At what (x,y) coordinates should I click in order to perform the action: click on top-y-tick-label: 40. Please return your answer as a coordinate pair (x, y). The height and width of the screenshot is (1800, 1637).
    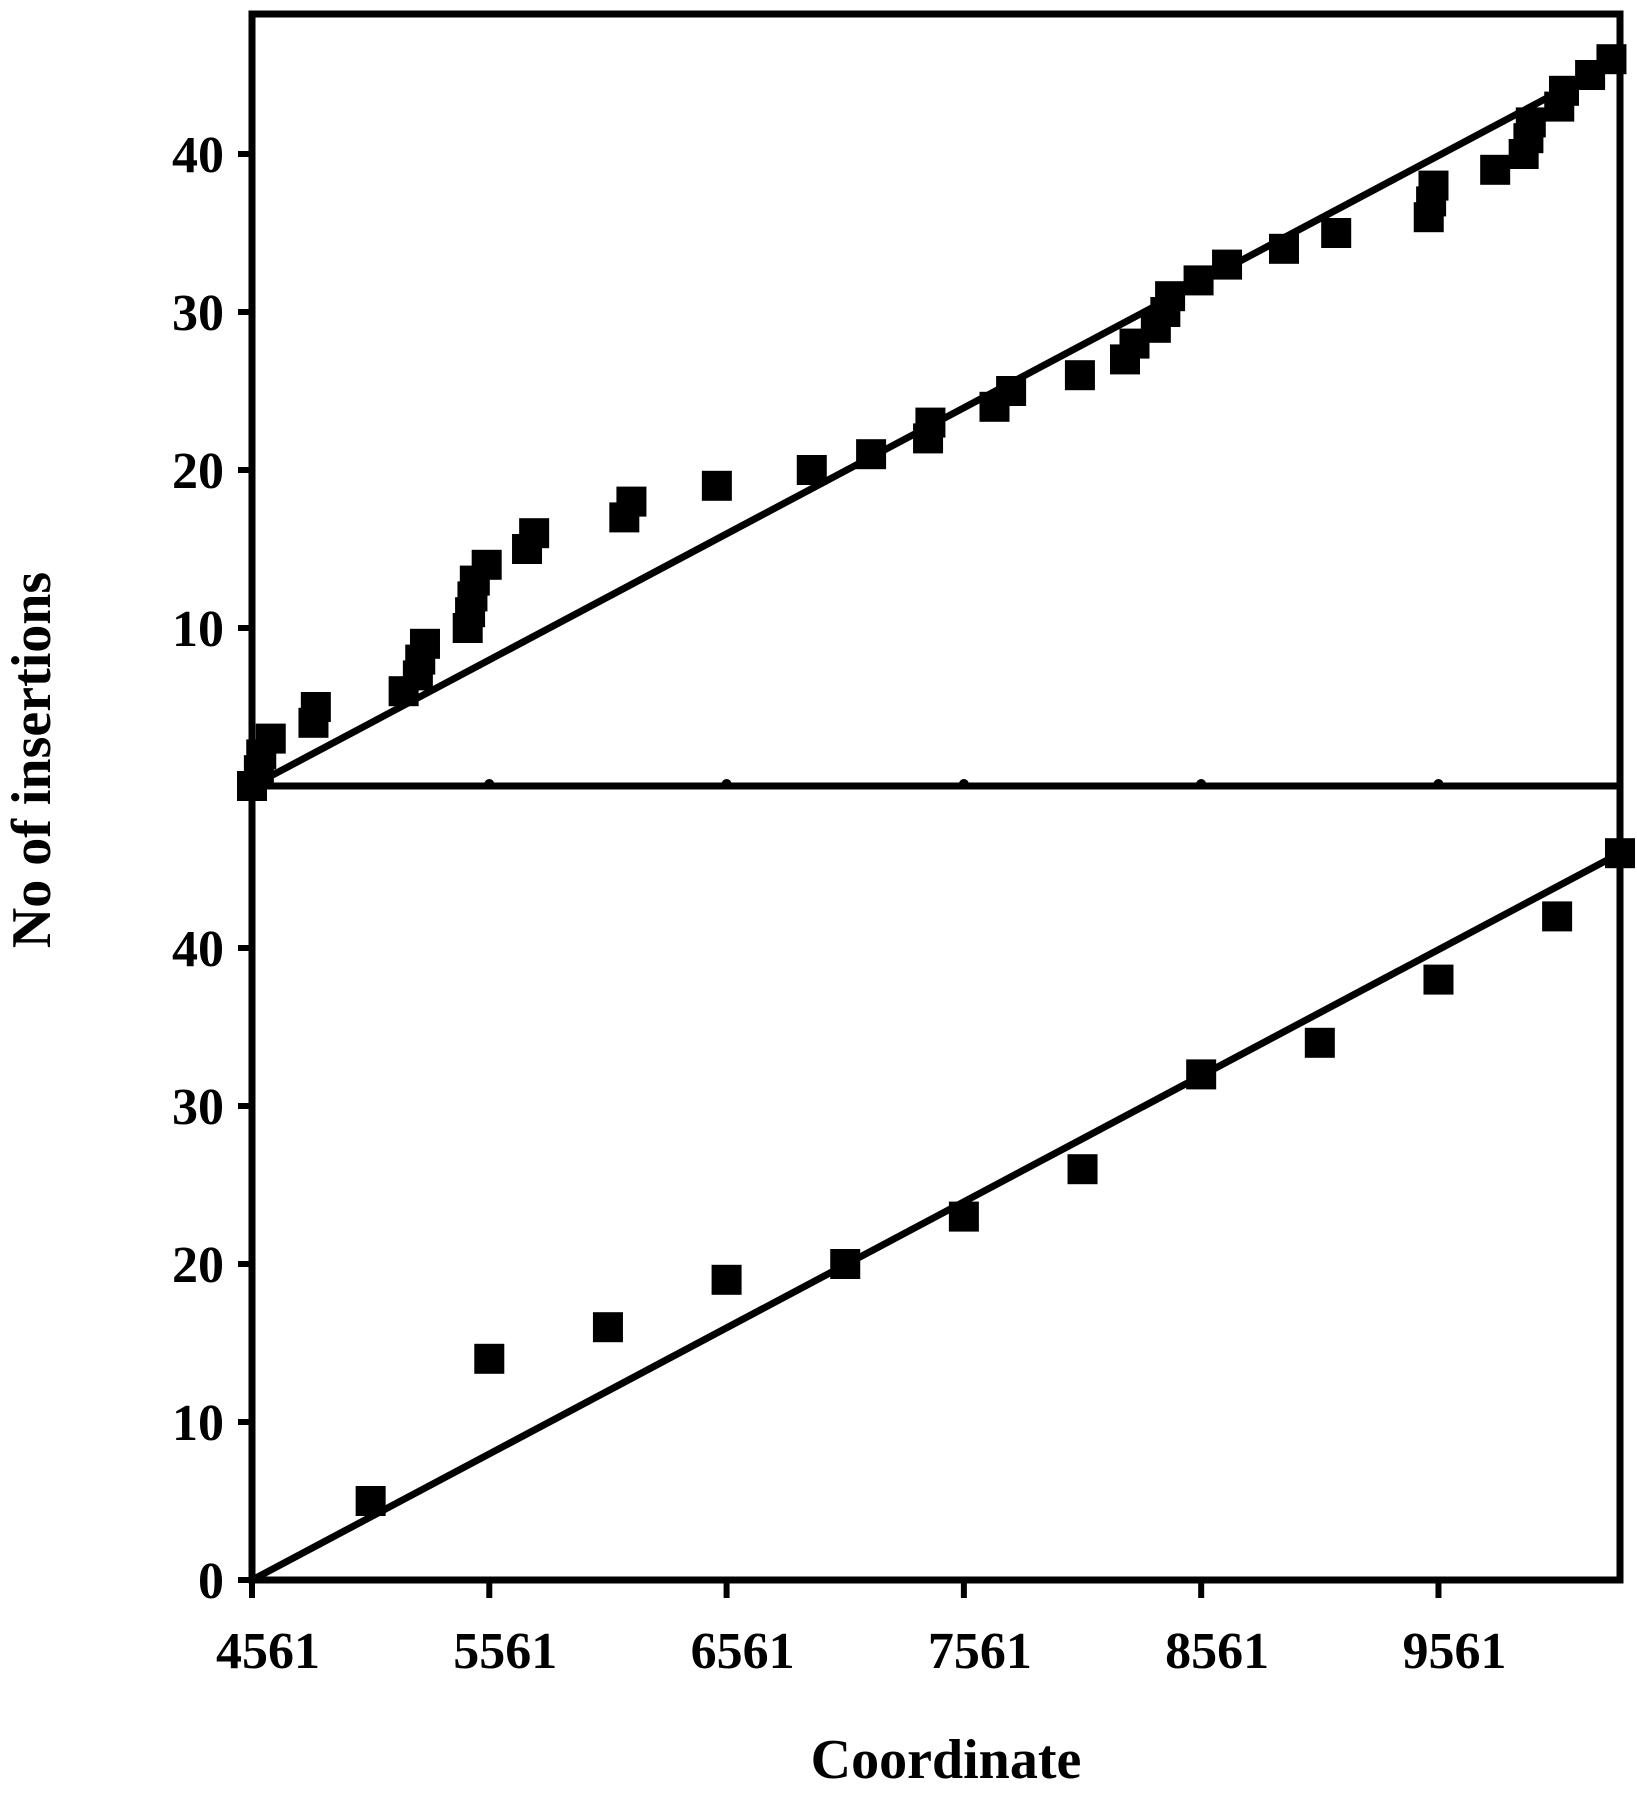
    Looking at the image, I should click on (198, 155).